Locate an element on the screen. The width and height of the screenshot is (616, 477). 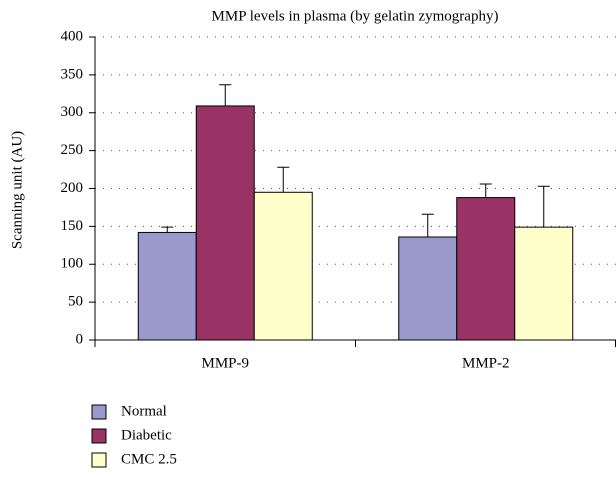
y-tick-label: 50 is located at coordinates (75, 302).